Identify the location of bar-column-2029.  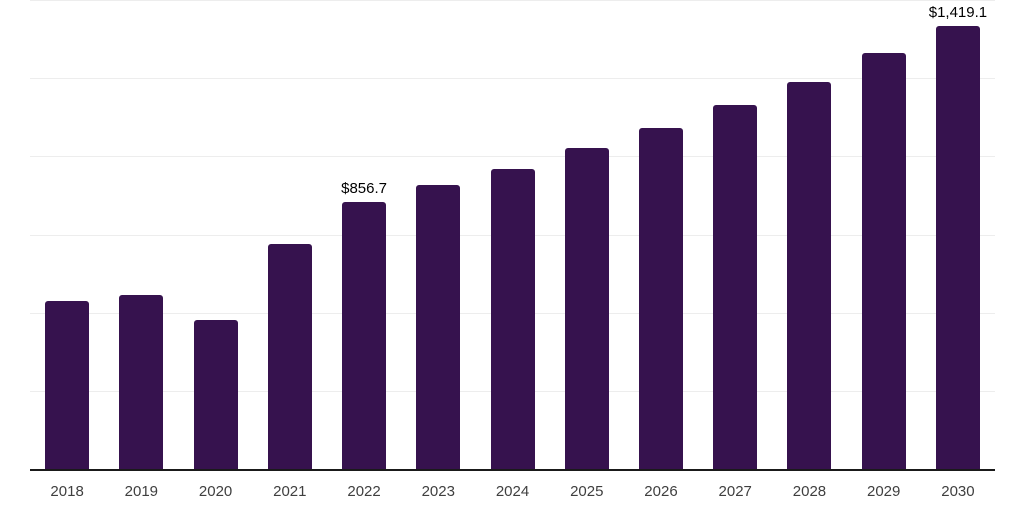
(884, 235).